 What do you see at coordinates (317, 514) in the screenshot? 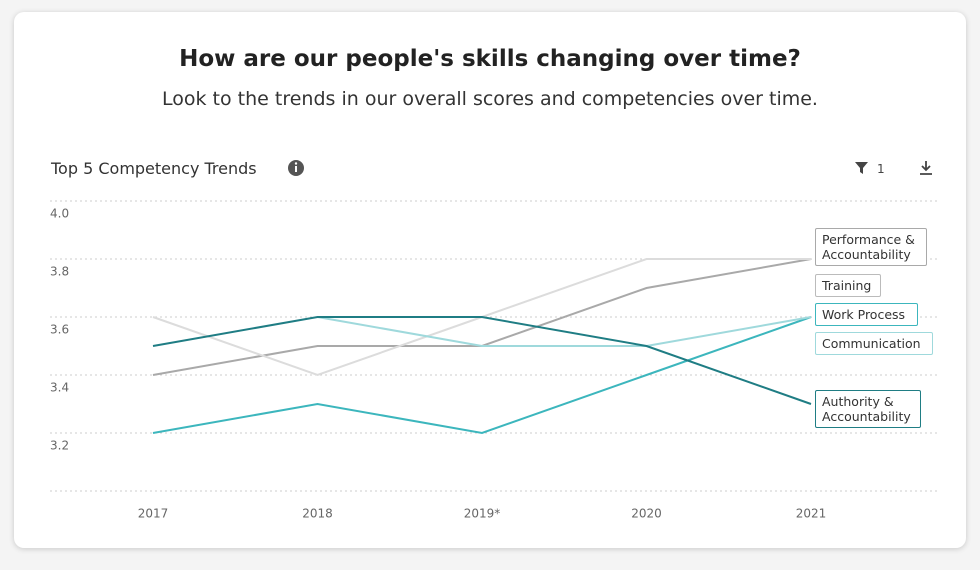
I see `x-tick-label: 2018` at bounding box center [317, 514].